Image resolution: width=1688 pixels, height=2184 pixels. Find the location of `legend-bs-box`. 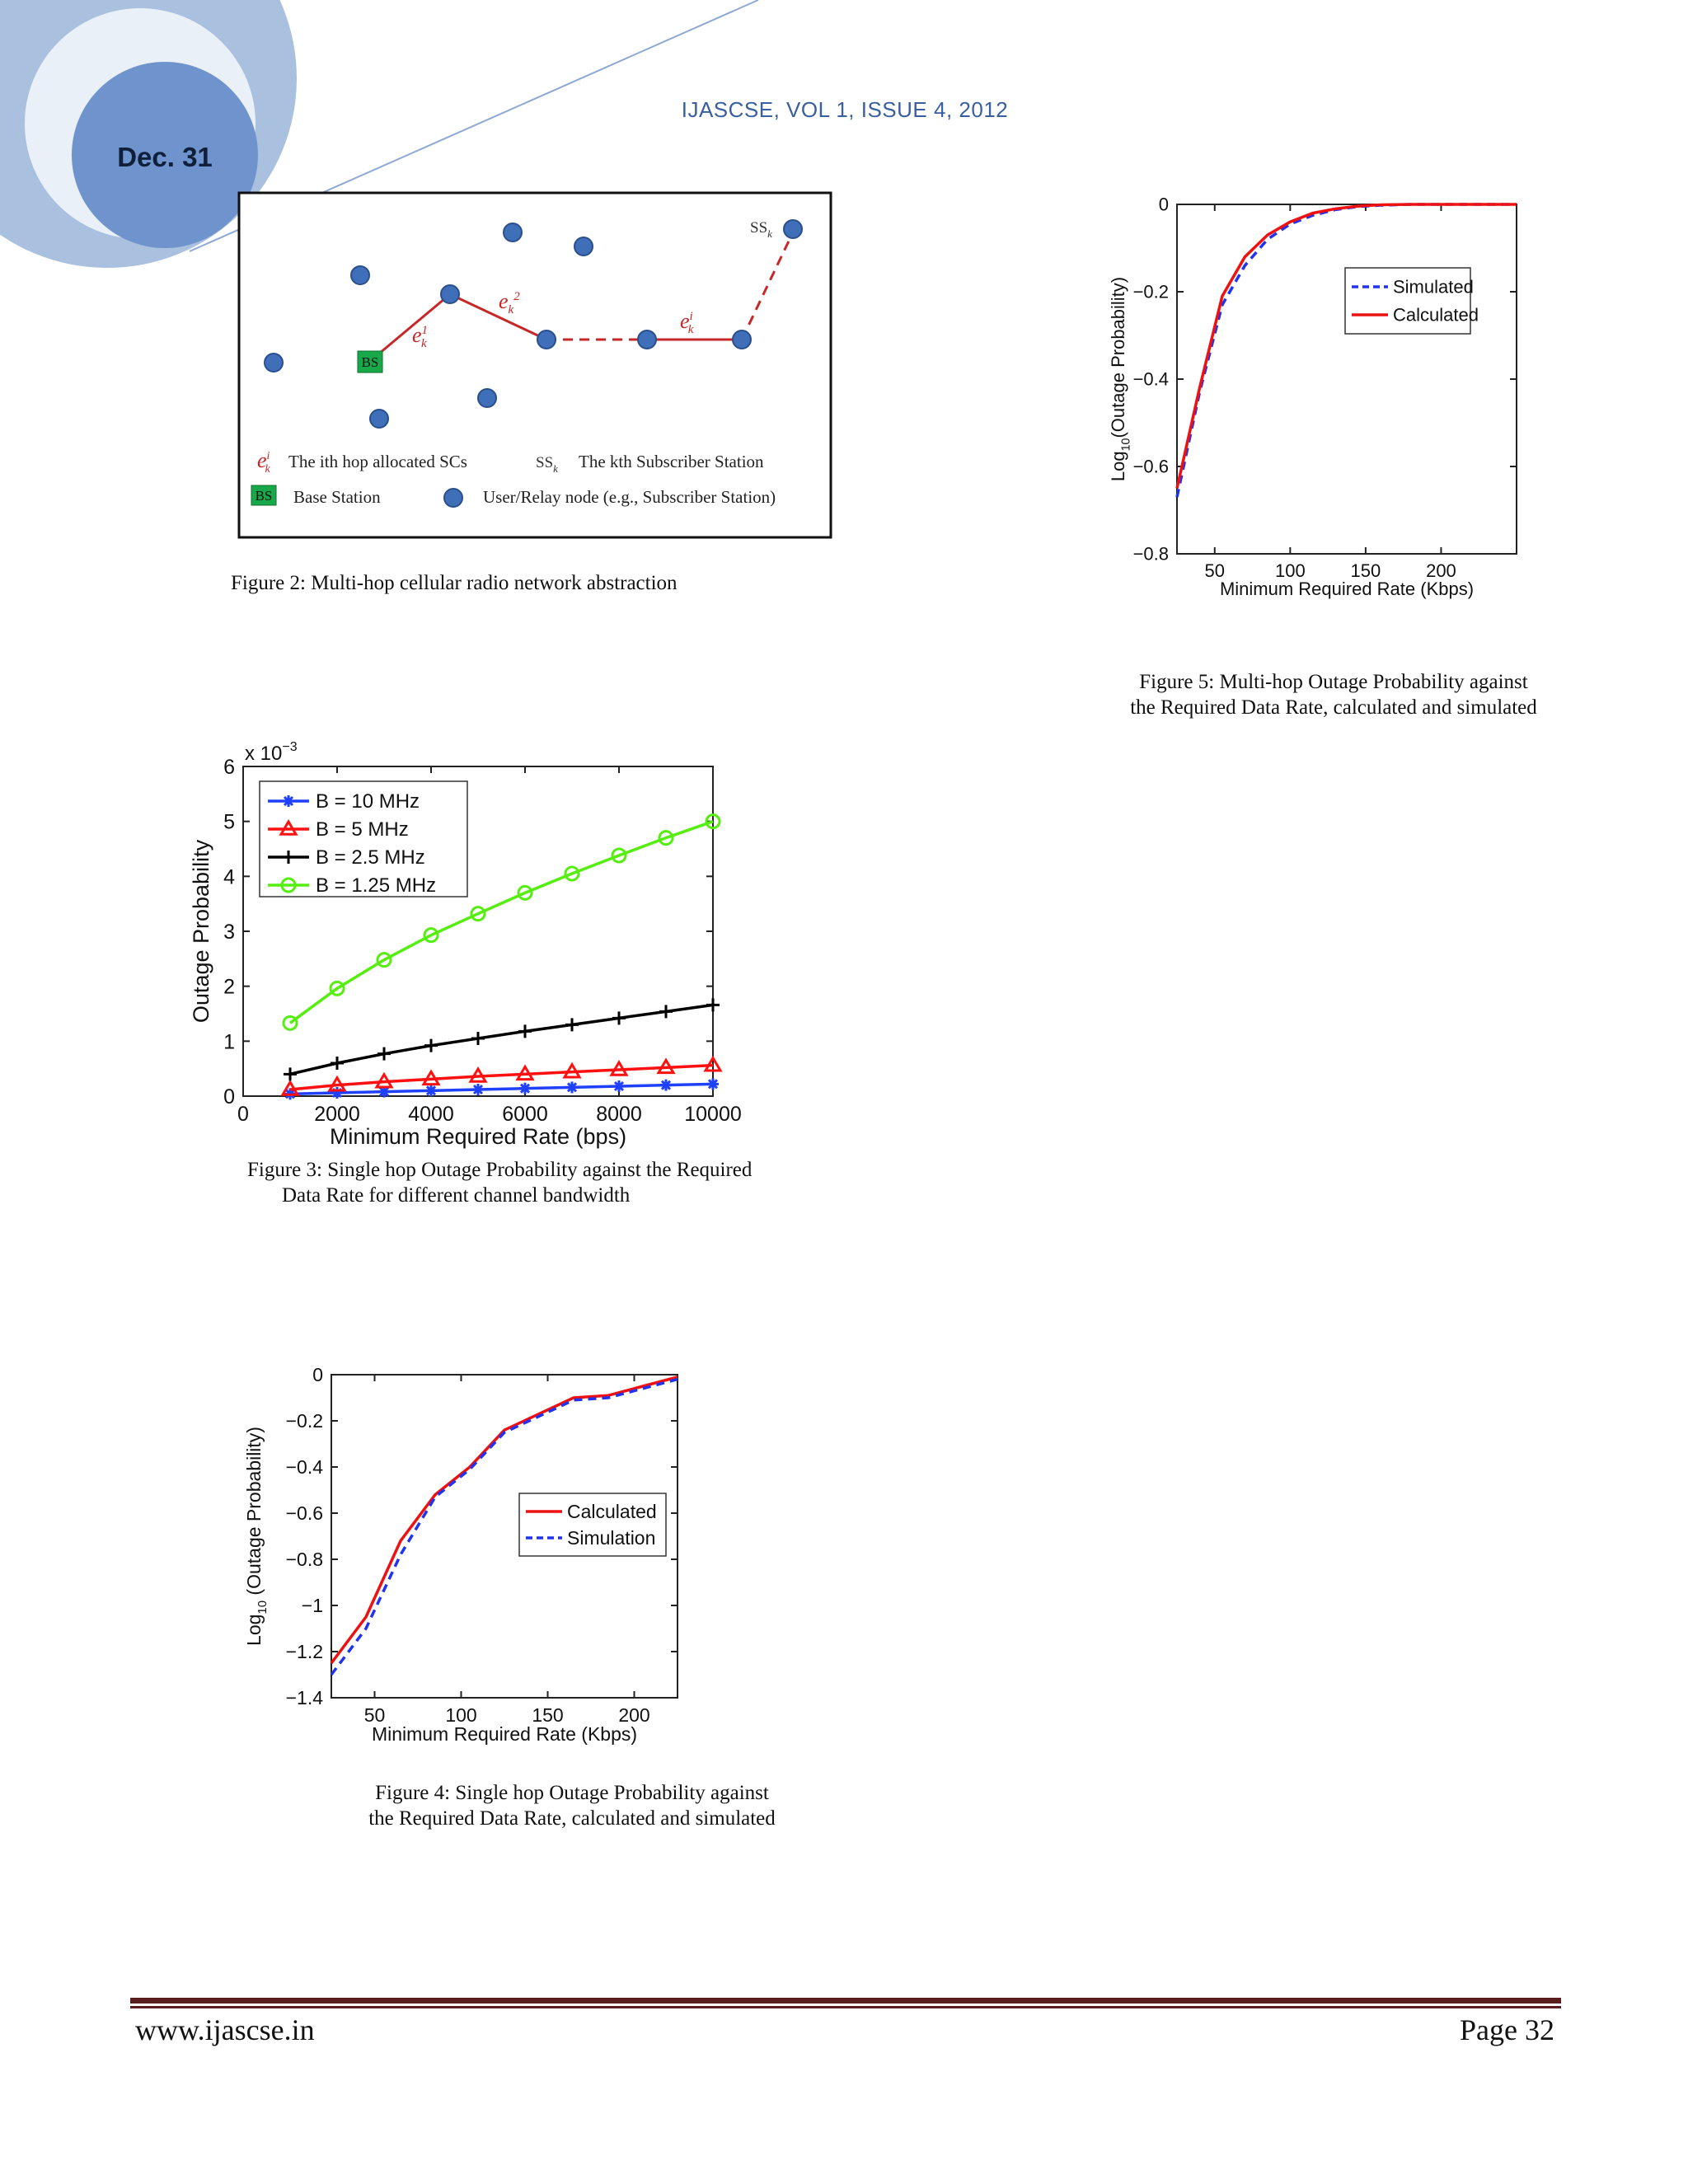

legend-bs-box is located at coordinates (264, 495).